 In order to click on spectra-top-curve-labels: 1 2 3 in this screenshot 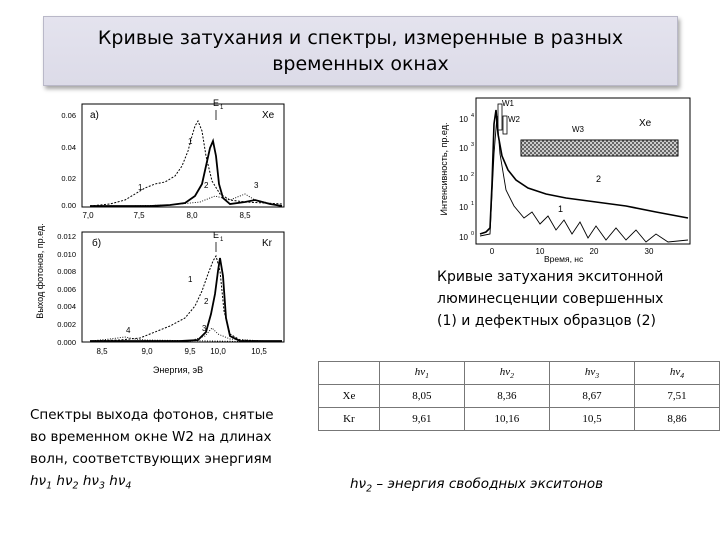, I will do `click(223, 163)`.